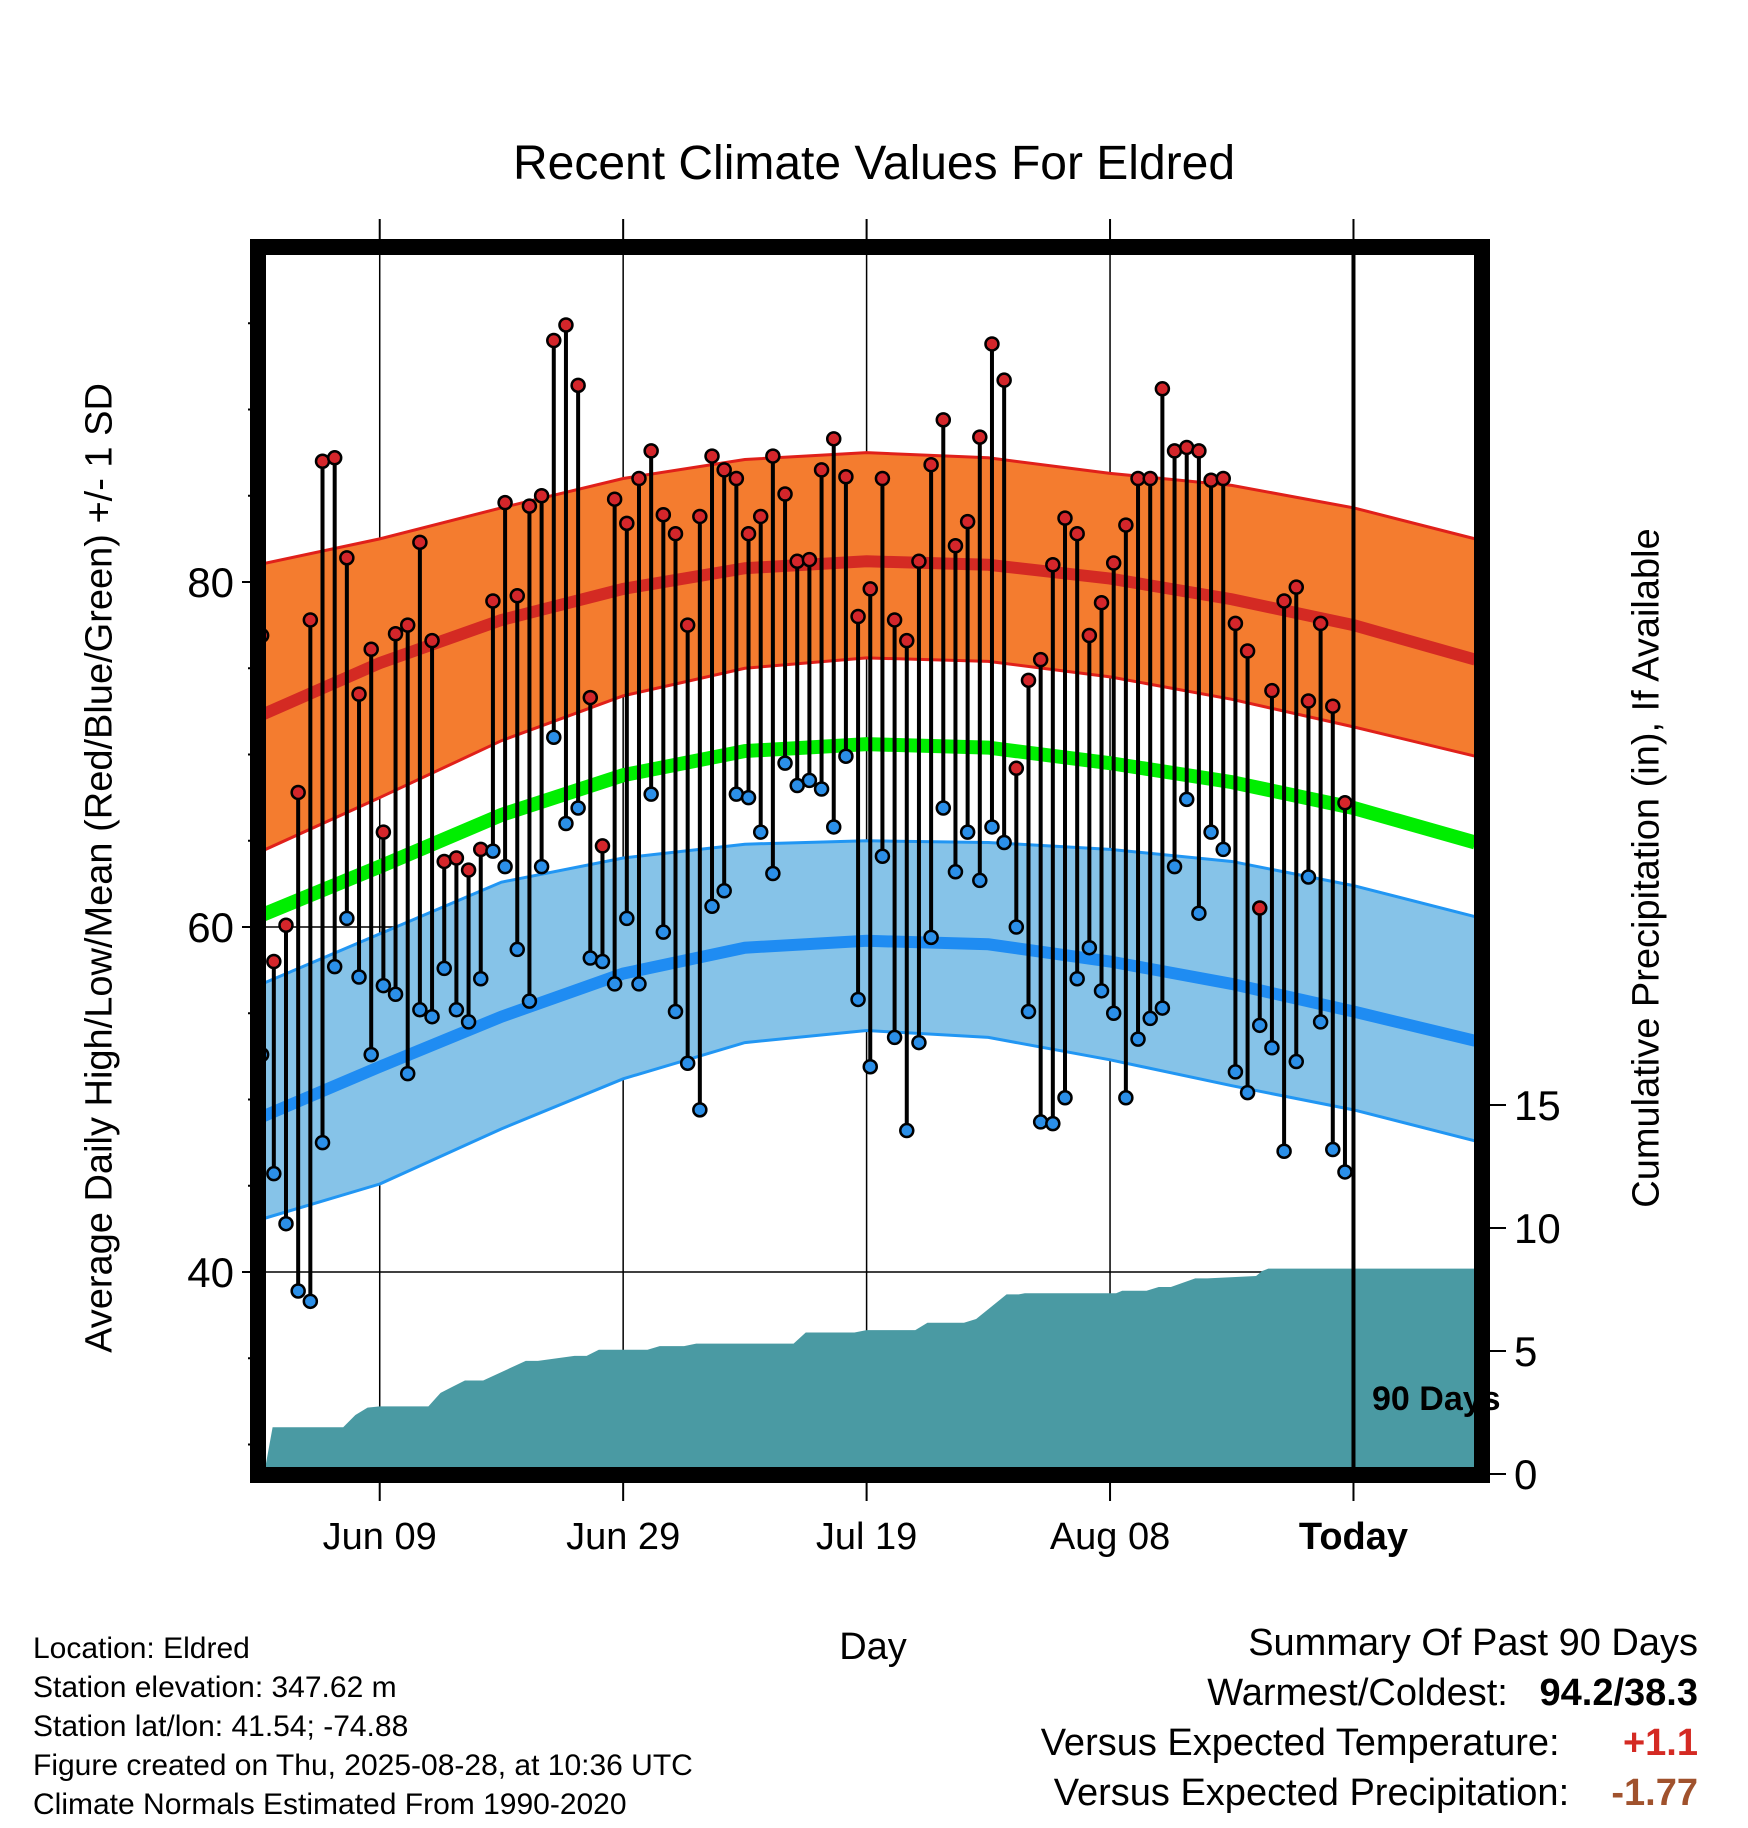  I want to click on precip-area, so click(867, 1371).